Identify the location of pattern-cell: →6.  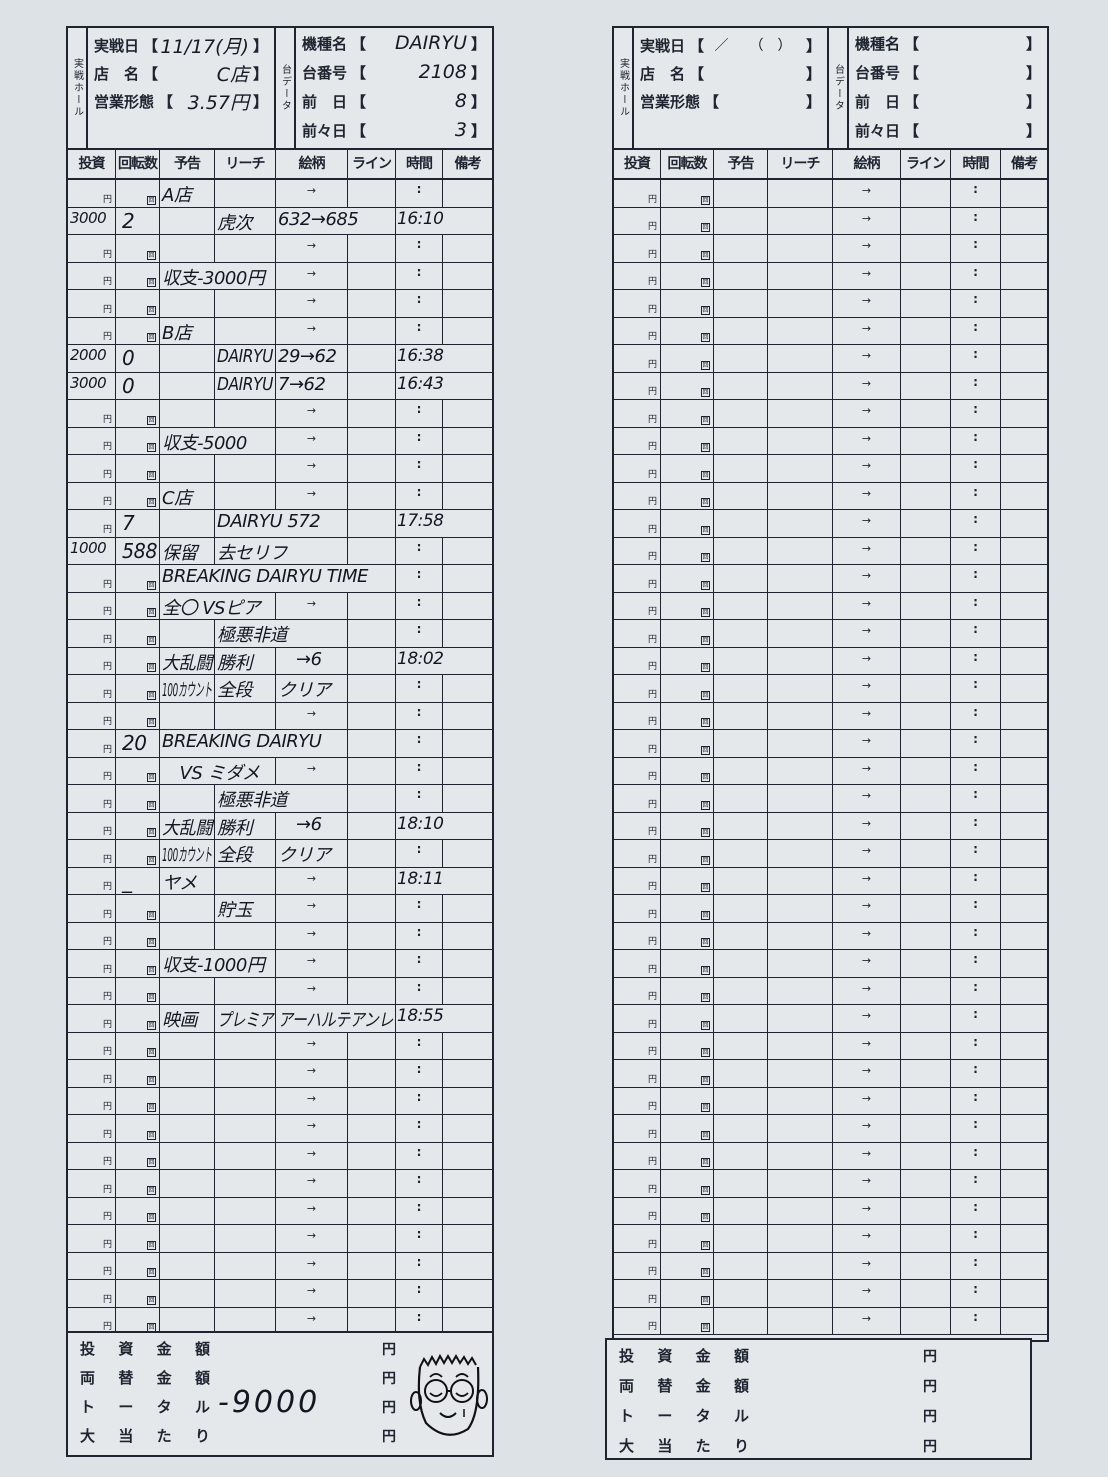
(312, 825).